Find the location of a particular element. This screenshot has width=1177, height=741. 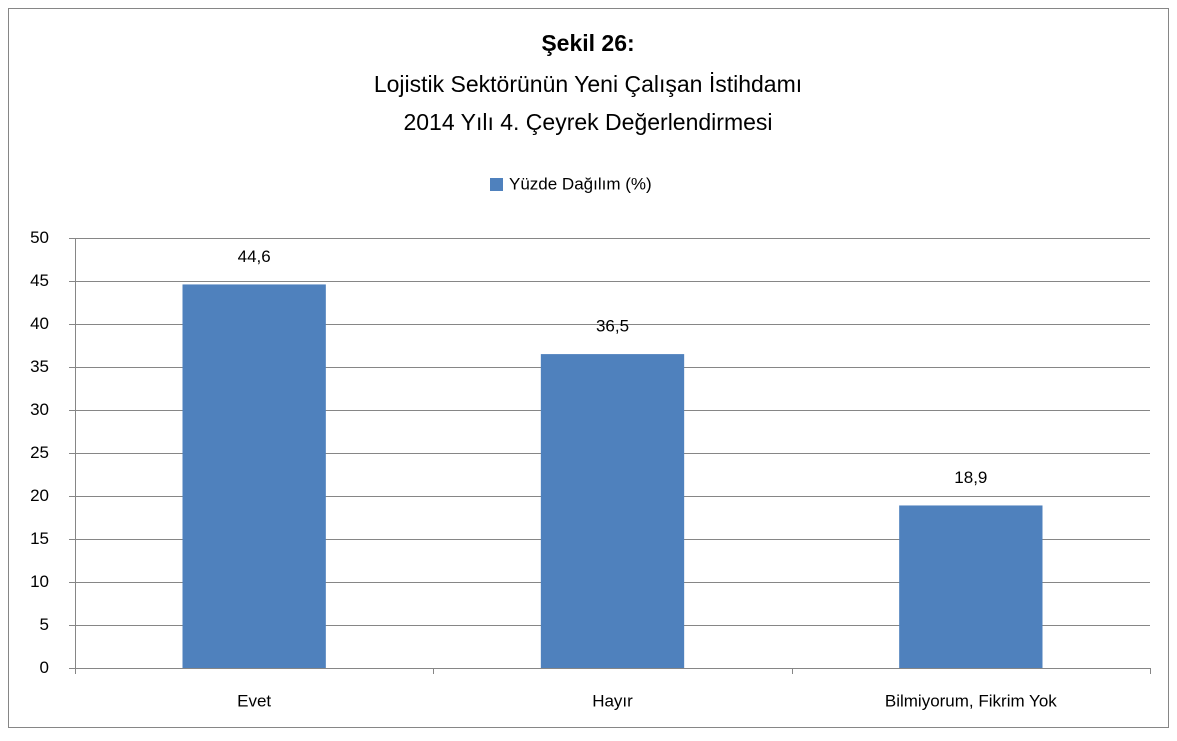

data-label: 44,6 is located at coordinates (254, 256).